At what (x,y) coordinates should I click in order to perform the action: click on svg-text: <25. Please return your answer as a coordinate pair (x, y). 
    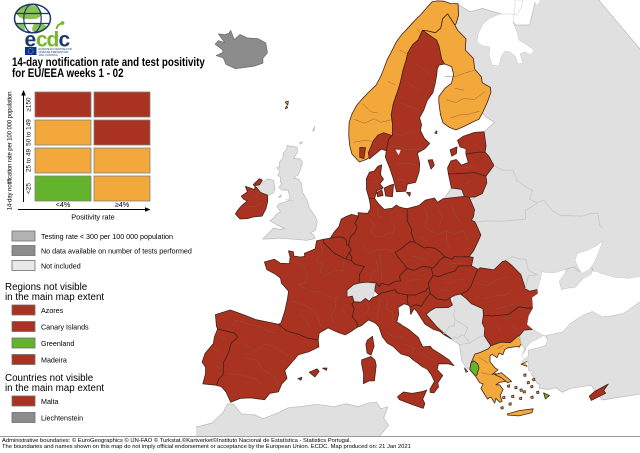
    Looking at the image, I should click on (29, 188).